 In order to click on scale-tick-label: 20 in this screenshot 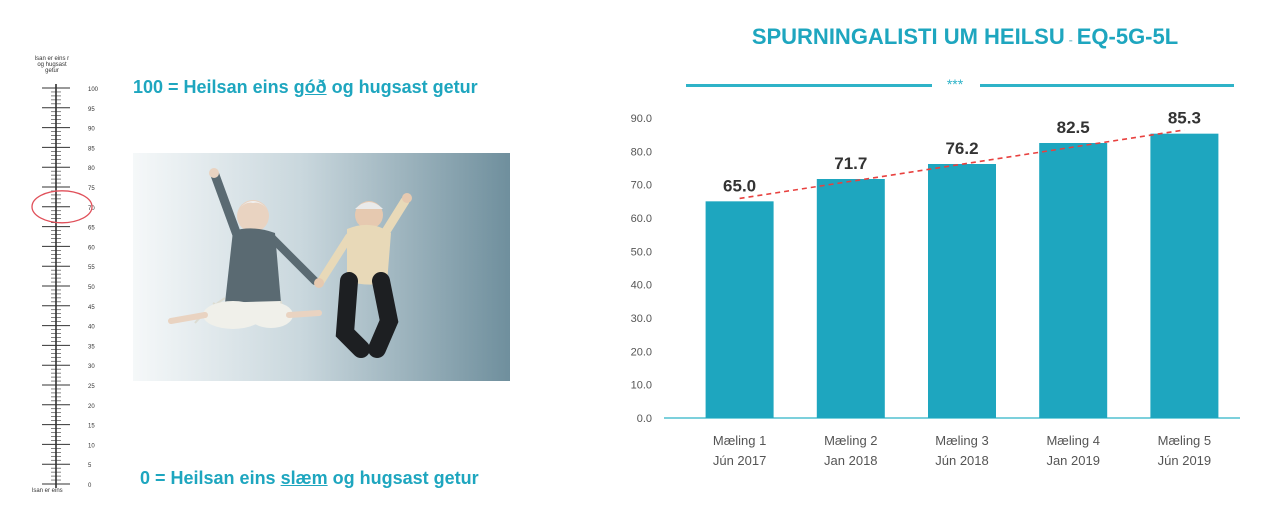, I will do `click(91, 407)`.